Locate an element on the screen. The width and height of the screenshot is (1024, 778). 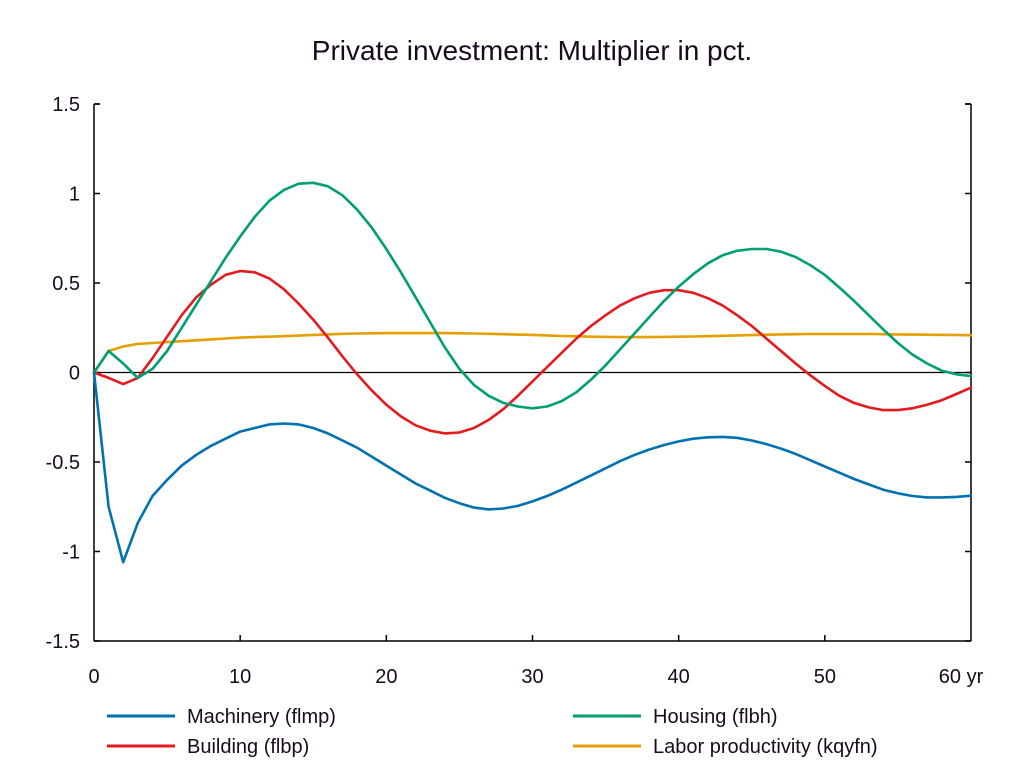
x-tick-label: 30 is located at coordinates (532, 677).